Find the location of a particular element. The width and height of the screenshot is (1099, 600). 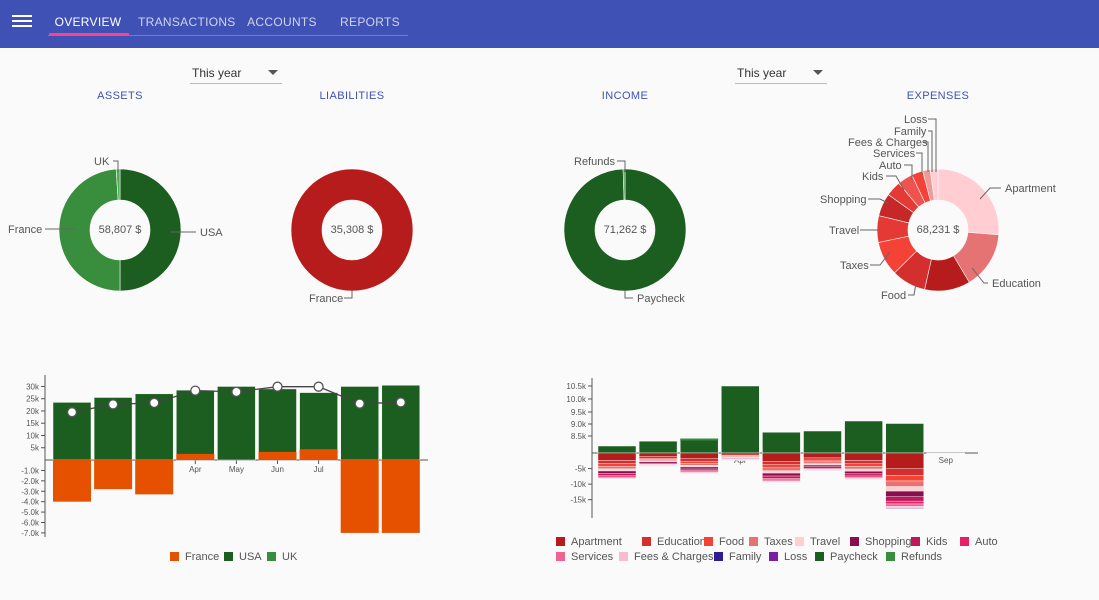

tab-accounts: ACCOUNTS is located at coordinates (282, 22).